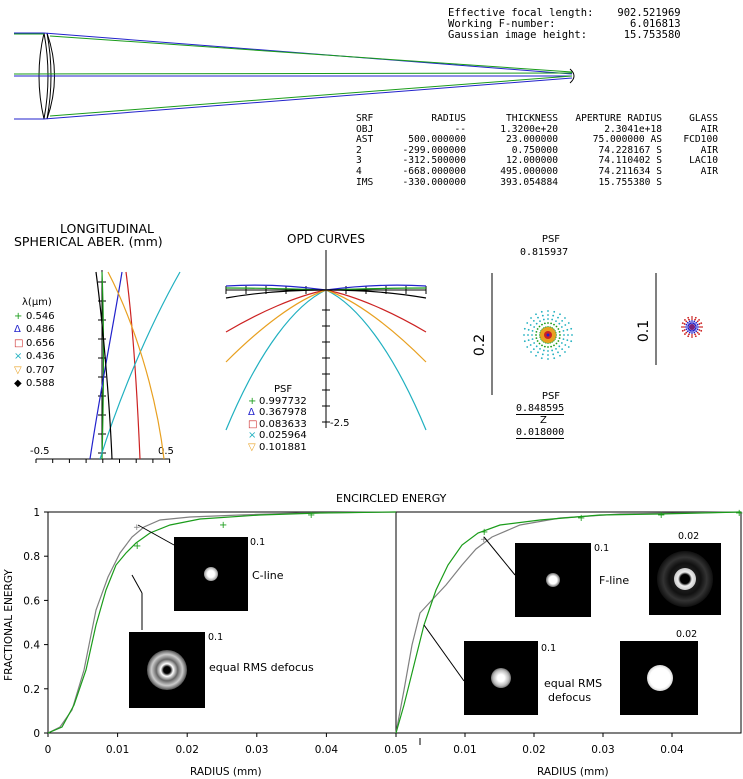 The width and height of the screenshot is (743, 779). Describe the element at coordinates (283, 401) in the screenshot. I see `opd-legend-value: 0.997732` at that location.